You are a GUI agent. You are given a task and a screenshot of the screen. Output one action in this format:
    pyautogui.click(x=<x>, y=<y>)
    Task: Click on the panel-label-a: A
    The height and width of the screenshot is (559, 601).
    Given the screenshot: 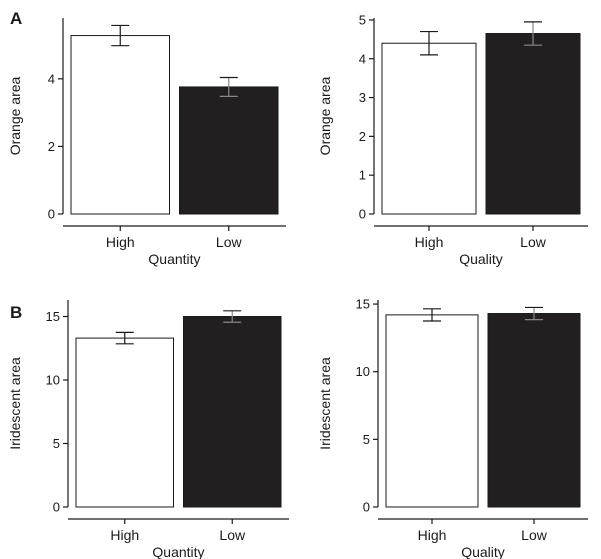 What is the action you would take?
    pyautogui.click(x=16, y=18)
    